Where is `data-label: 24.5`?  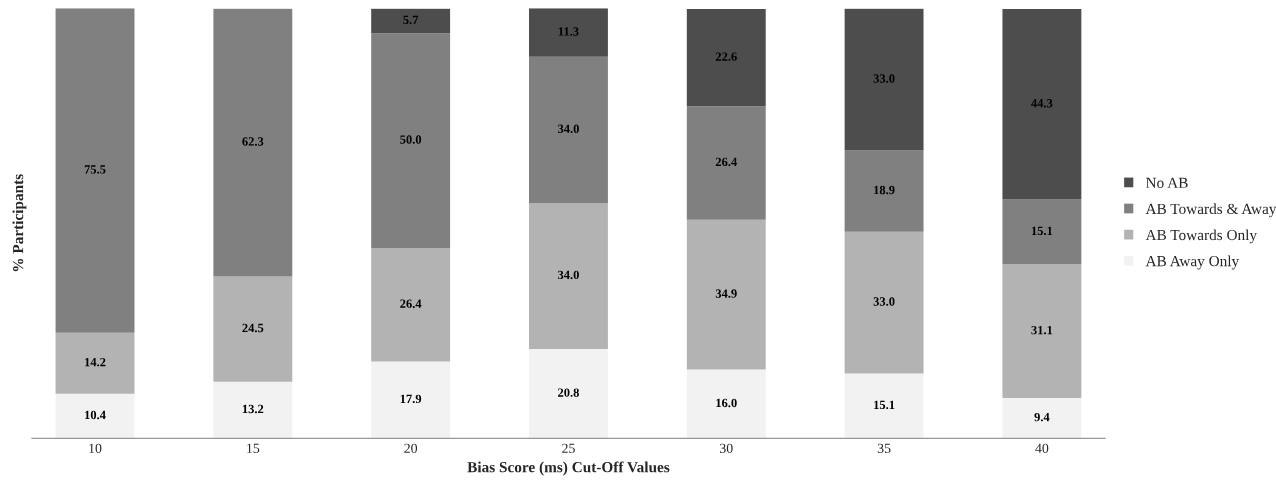
data-label: 24.5 is located at coordinates (253, 328).